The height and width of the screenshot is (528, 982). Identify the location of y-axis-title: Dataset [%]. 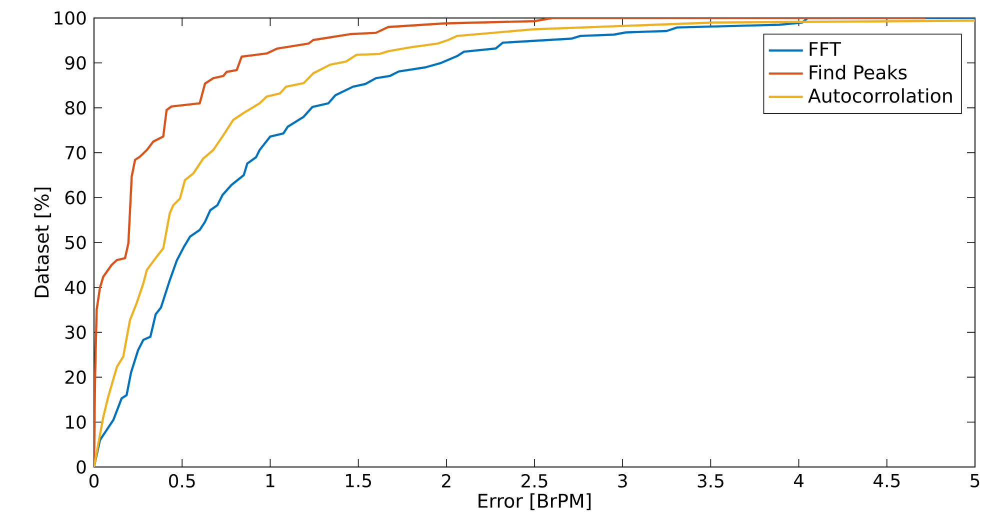
(43, 243).